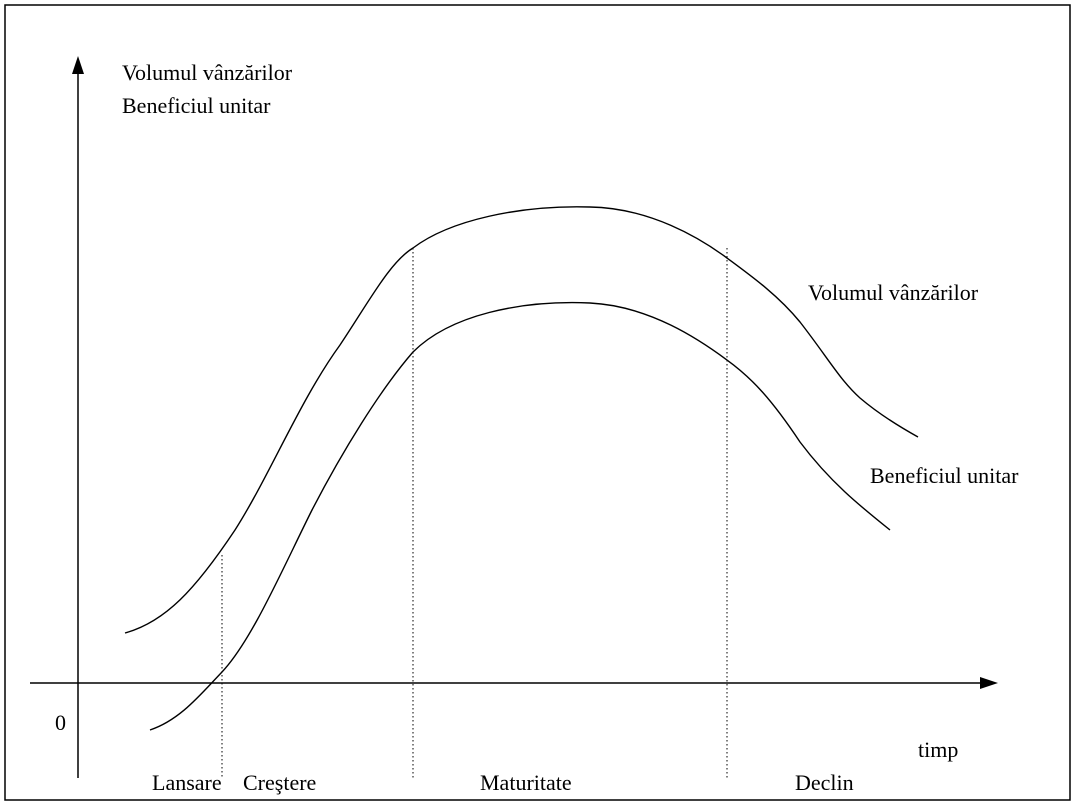 Image resolution: width=1076 pixels, height=806 pixels. I want to click on axis-label: Beneficiul unitar, so click(196, 105).